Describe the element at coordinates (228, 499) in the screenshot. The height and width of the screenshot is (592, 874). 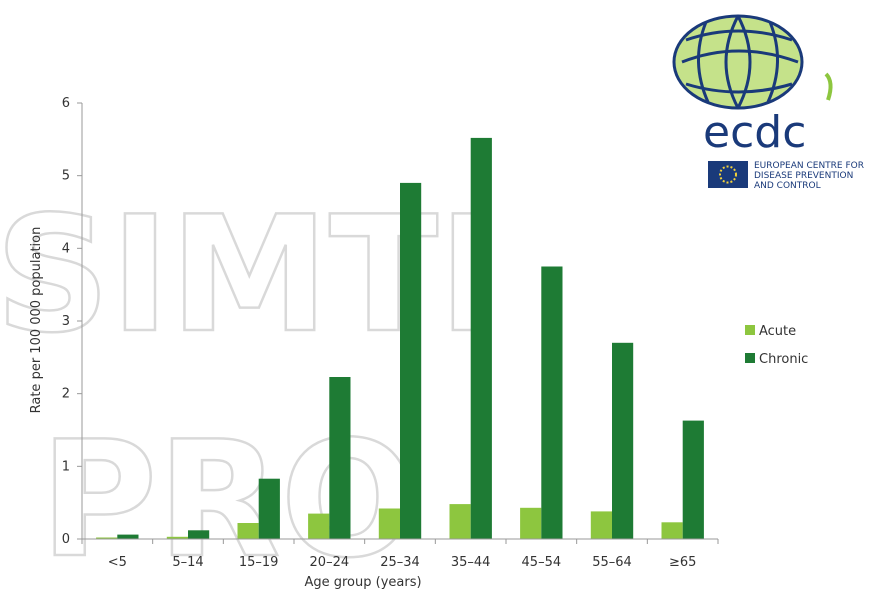
I see `watermark-line-2: PRO` at that location.